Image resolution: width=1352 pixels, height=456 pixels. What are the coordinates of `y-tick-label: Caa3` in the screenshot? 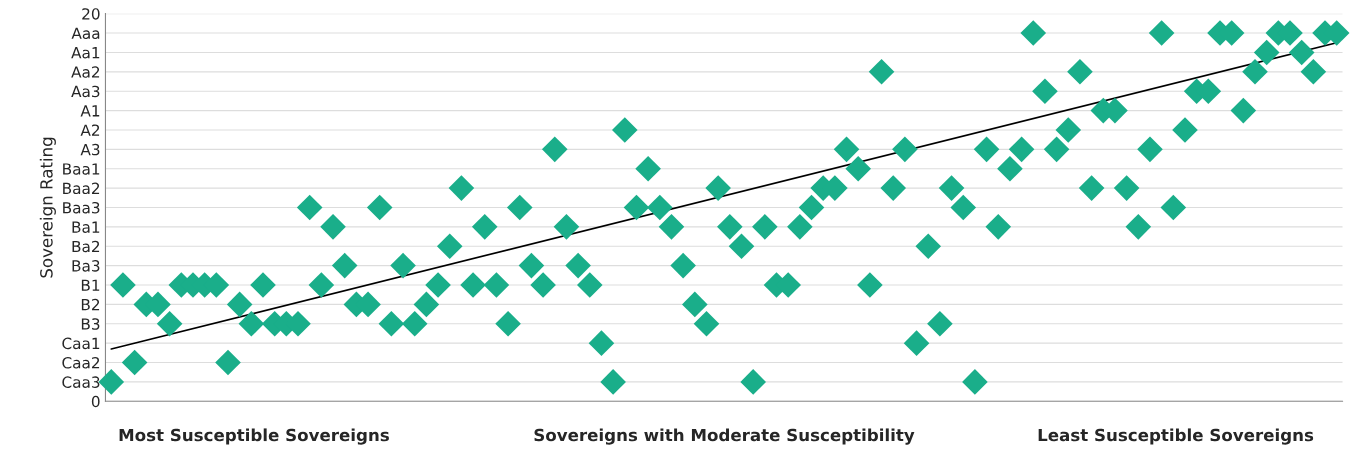 It's located at (81, 382).